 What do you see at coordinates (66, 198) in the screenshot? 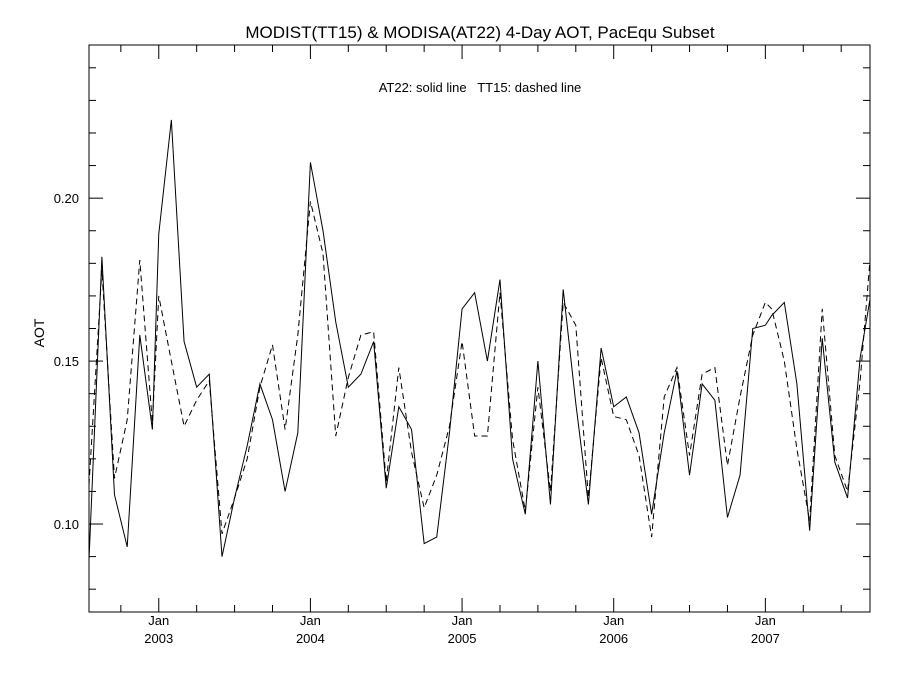
I see `y-tick-label: 0.20` at bounding box center [66, 198].